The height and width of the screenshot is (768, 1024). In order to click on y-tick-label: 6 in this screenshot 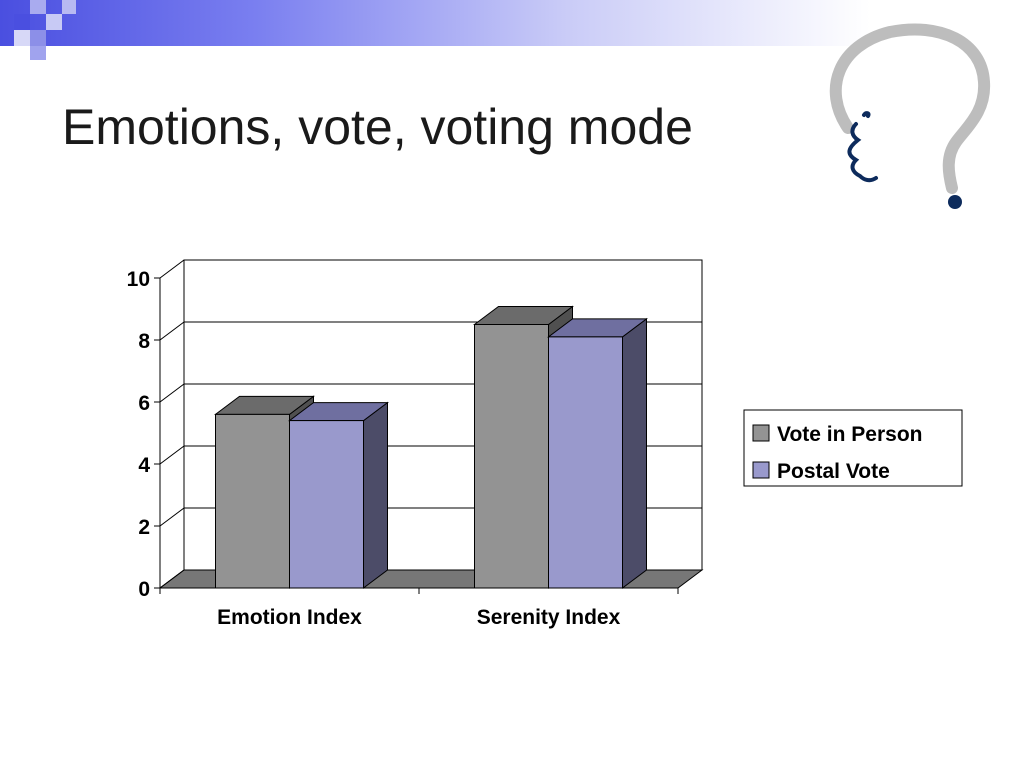, I will do `click(144, 403)`.